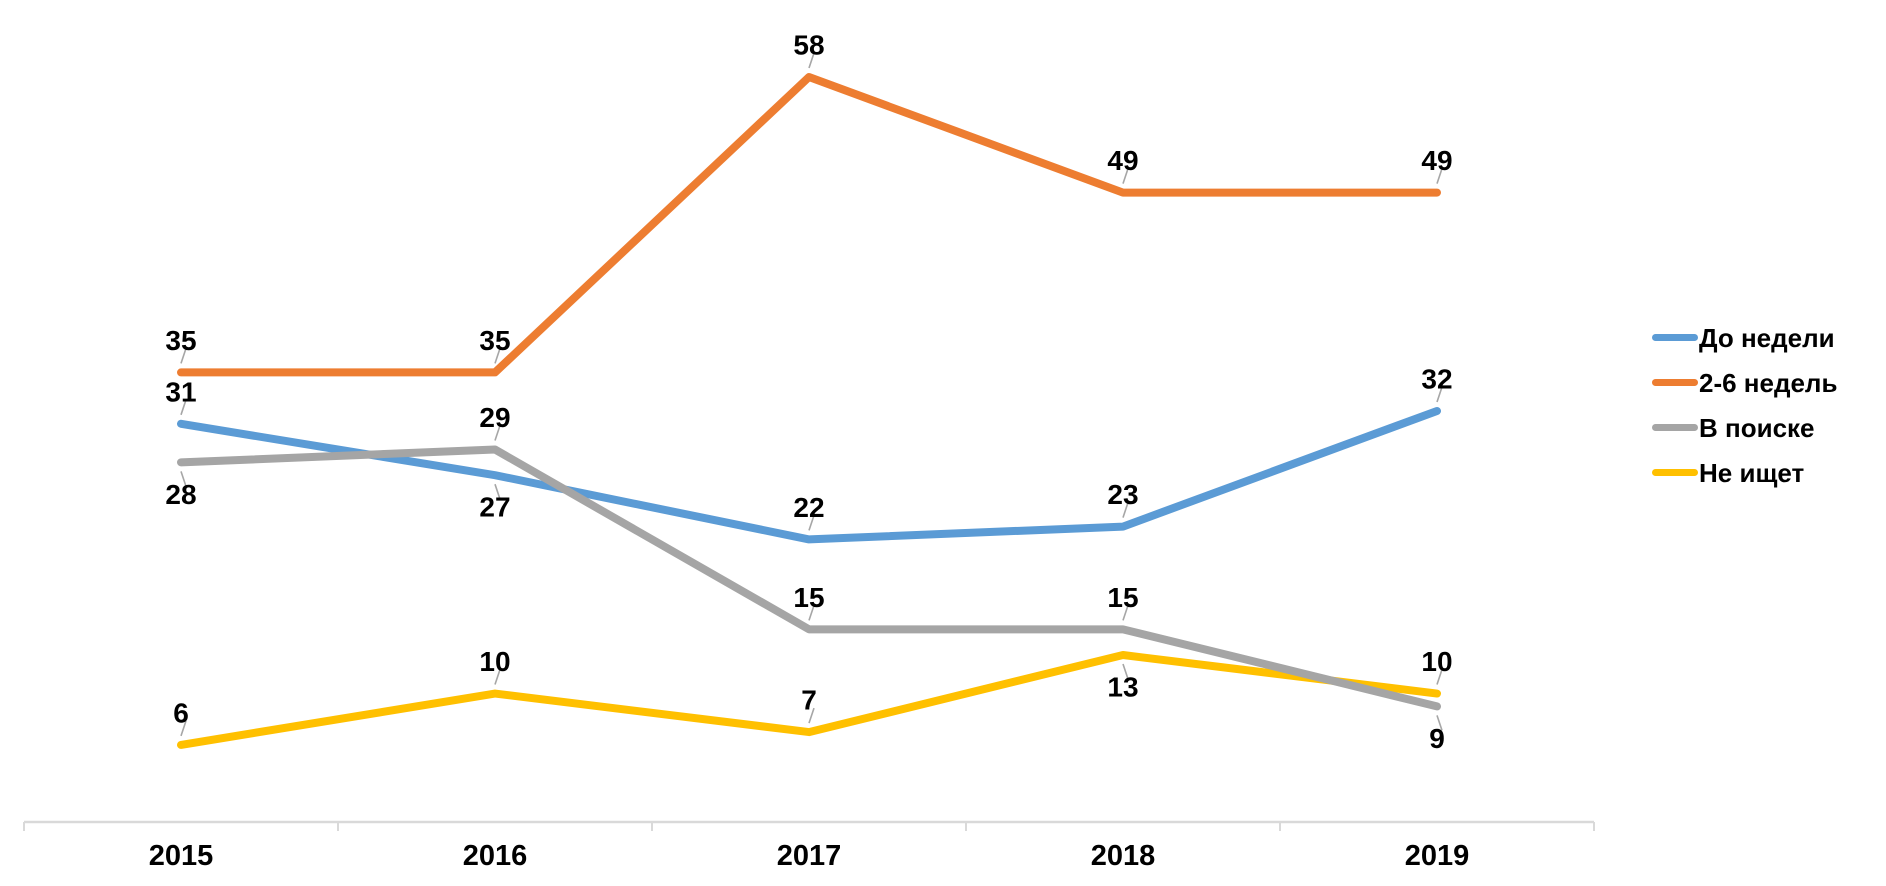 The image size is (1886, 886). I want to click on legend-label: Не ищет, so click(1752, 472).